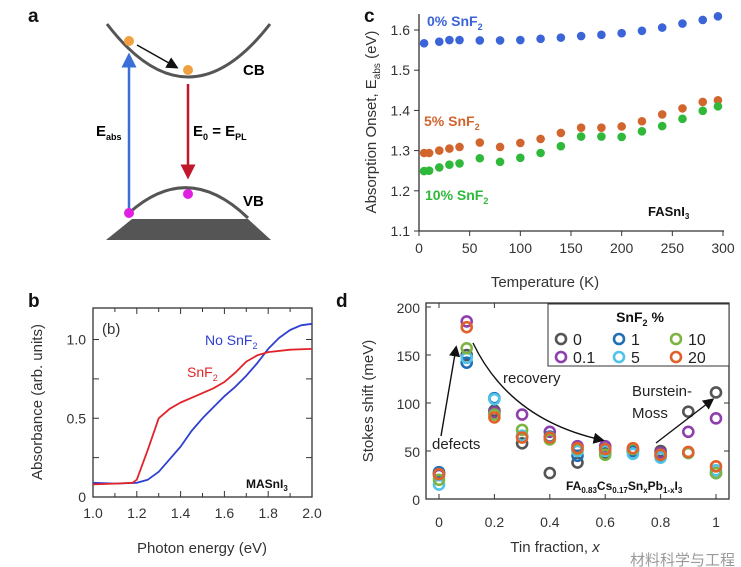 This screenshot has width=741, height=567. What do you see at coordinates (268, 513) in the screenshot?
I see `x-tick-label: 1.8` at bounding box center [268, 513].